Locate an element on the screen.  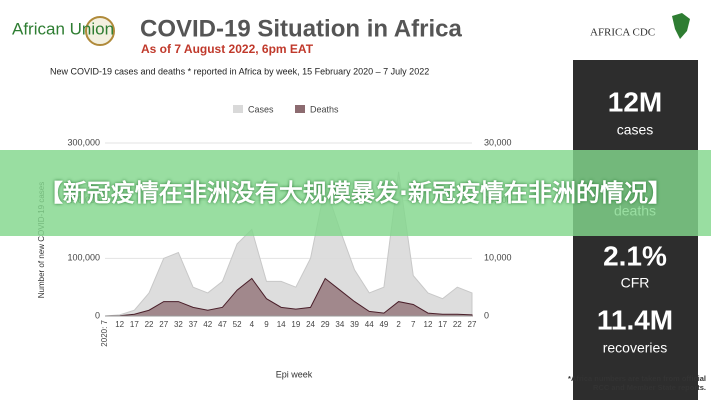
y-tick-label: 300,000 is located at coordinates (83, 142).